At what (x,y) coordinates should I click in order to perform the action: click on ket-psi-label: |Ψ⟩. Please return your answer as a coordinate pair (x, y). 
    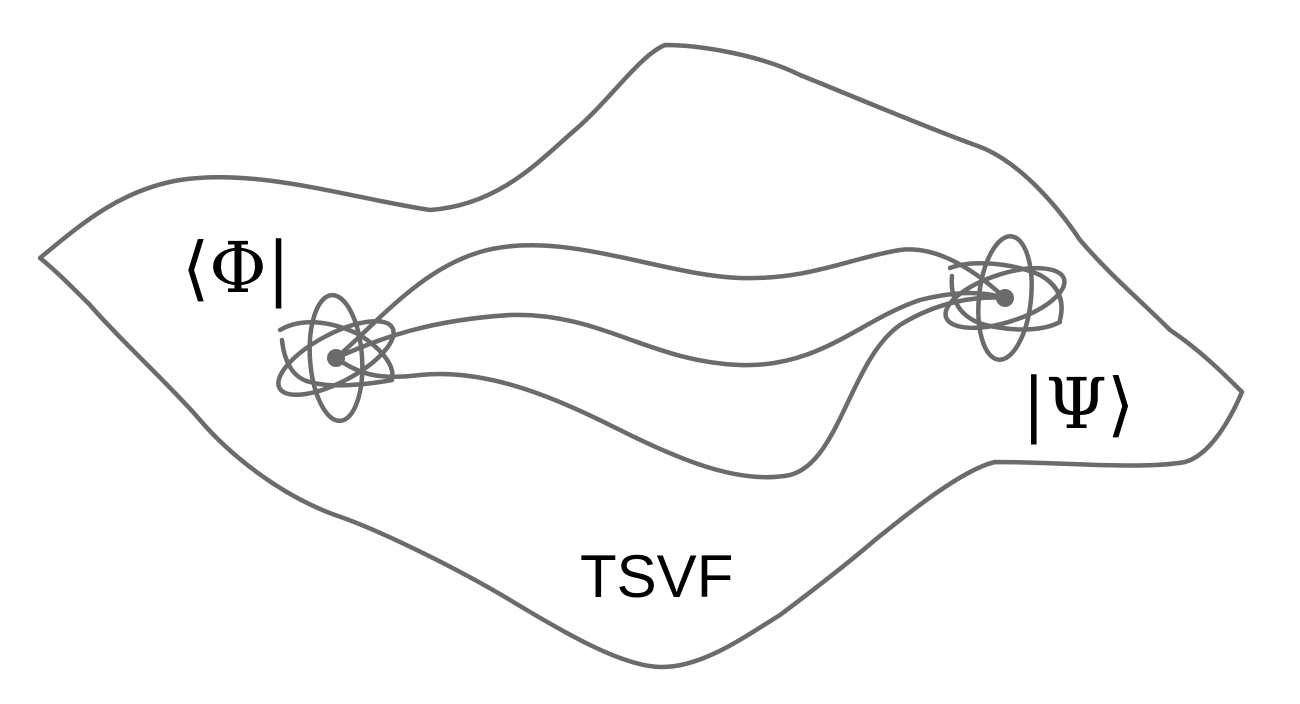
    Looking at the image, I should click on (1078, 404).